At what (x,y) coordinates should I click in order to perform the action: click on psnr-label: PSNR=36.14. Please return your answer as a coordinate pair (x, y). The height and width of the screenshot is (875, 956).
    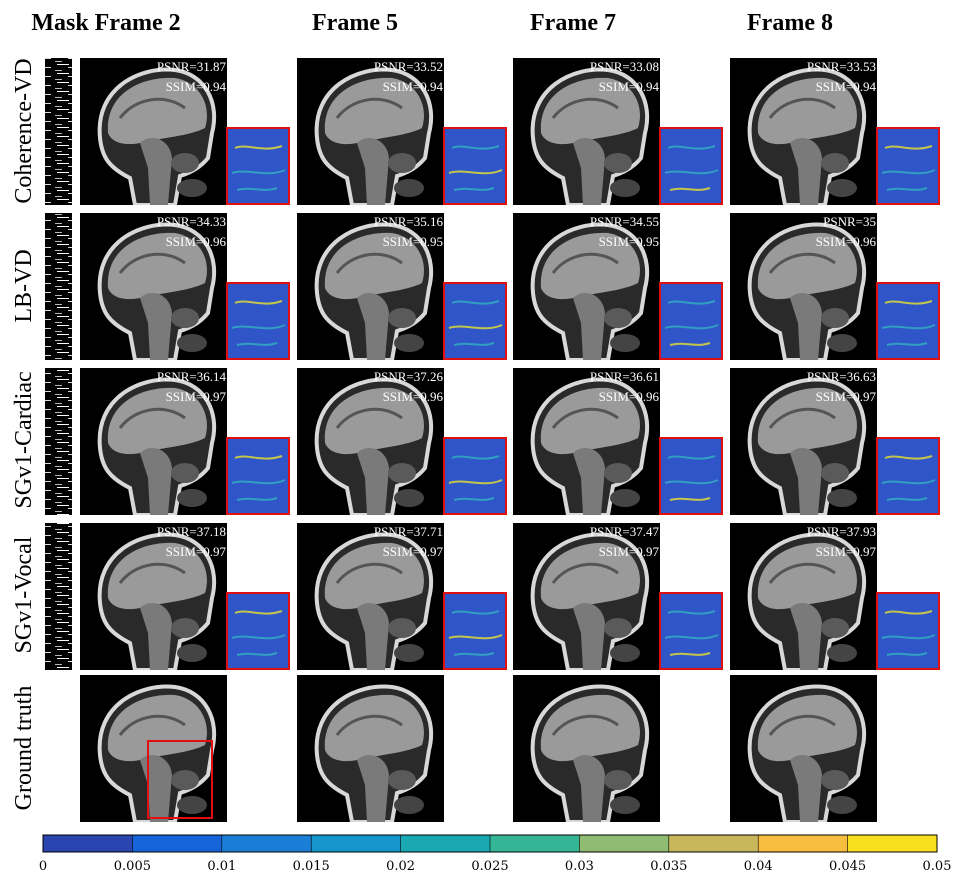
    Looking at the image, I should click on (192, 376).